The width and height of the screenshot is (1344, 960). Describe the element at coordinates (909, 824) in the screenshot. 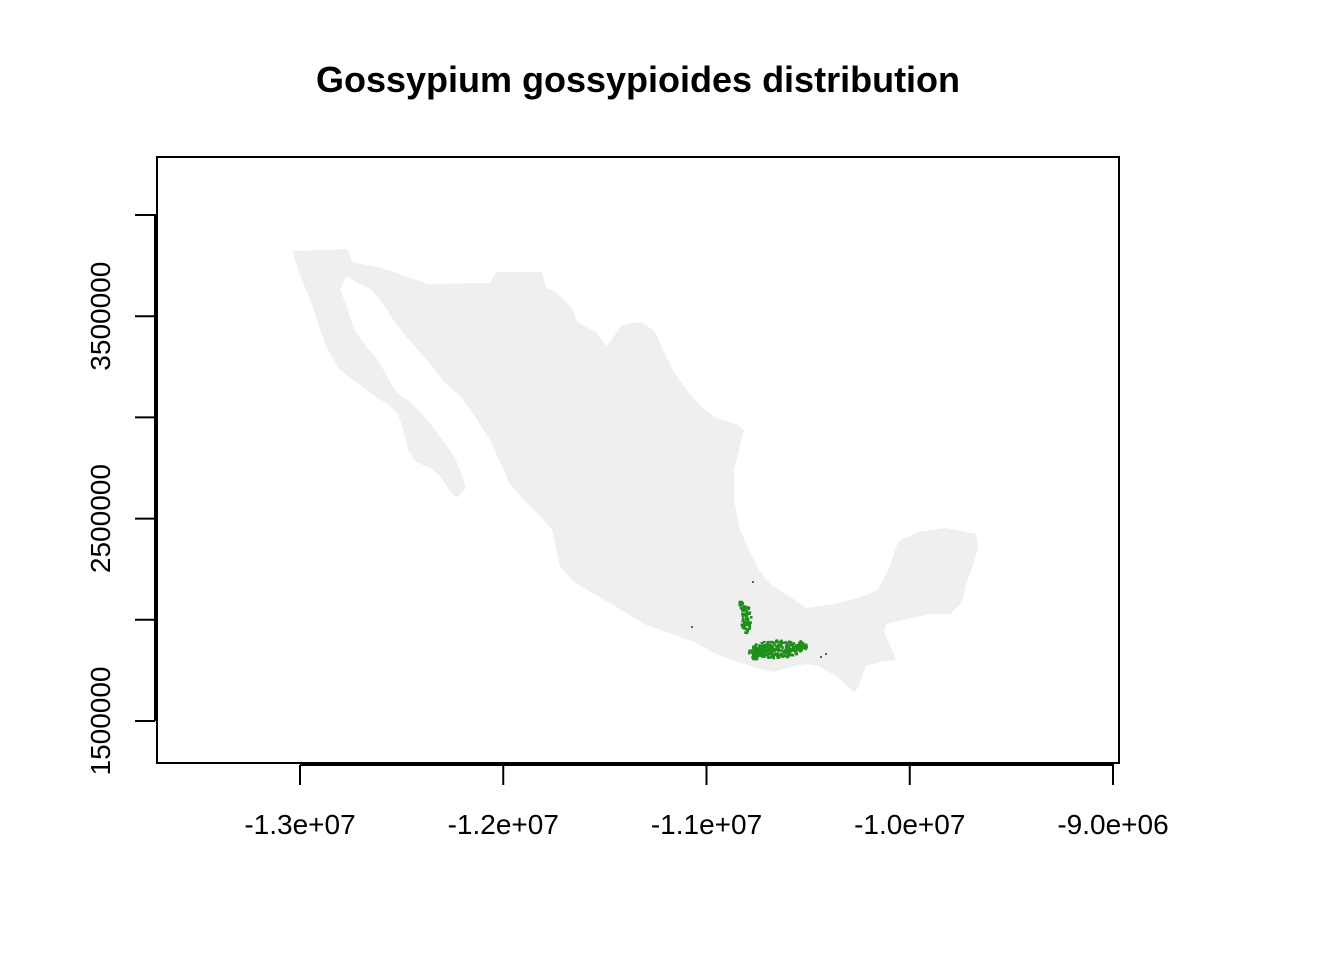

I see `x-tick-label: -1.0e+07` at that location.